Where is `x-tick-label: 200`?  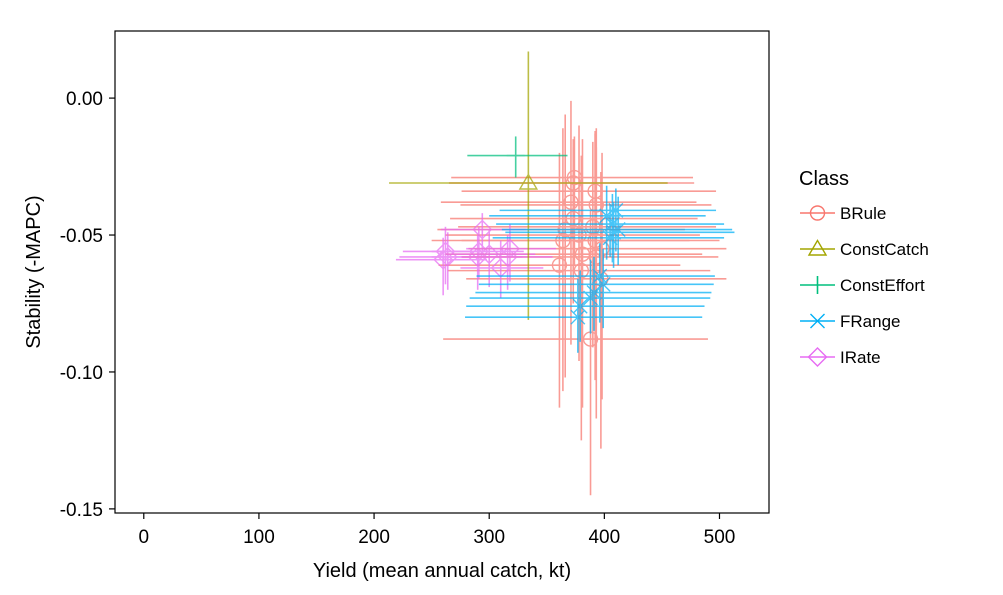
x-tick-label: 200 is located at coordinates (374, 537).